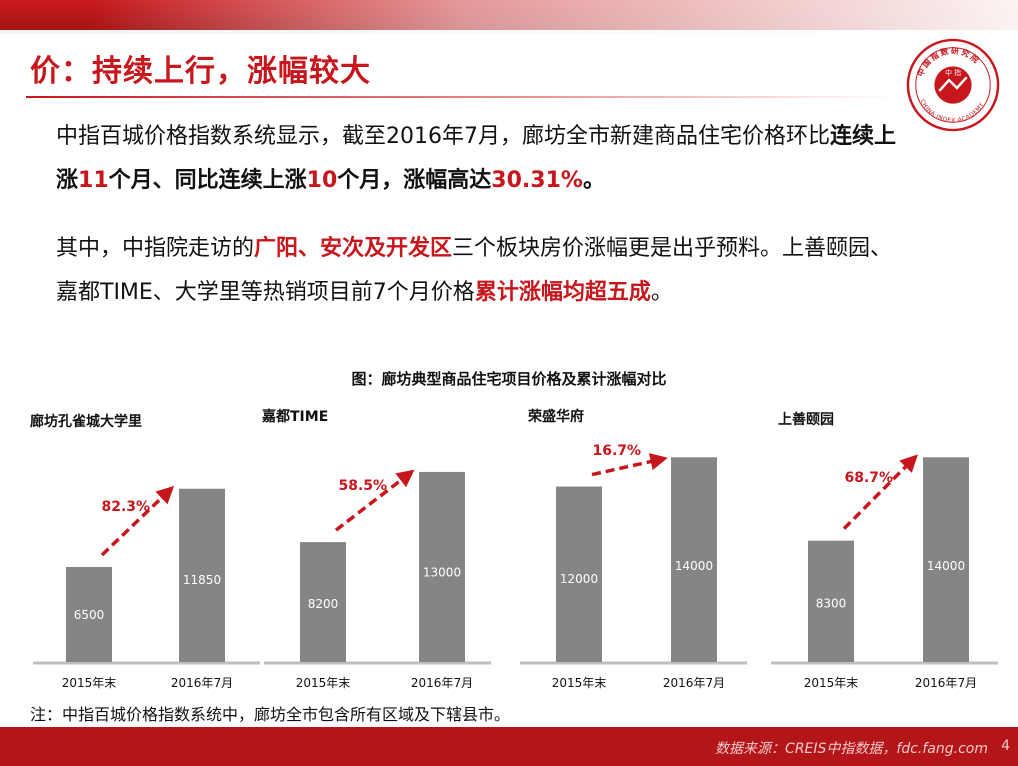 This screenshot has width=1018, height=766. What do you see at coordinates (509, 746) in the screenshot?
I see `bottom-banner` at bounding box center [509, 746].